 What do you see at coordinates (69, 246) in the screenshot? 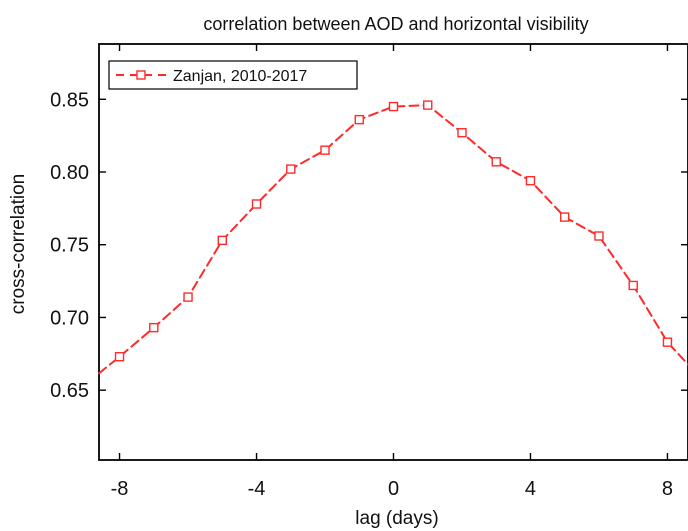
I see `y-tick-label: 0.75` at bounding box center [69, 246].